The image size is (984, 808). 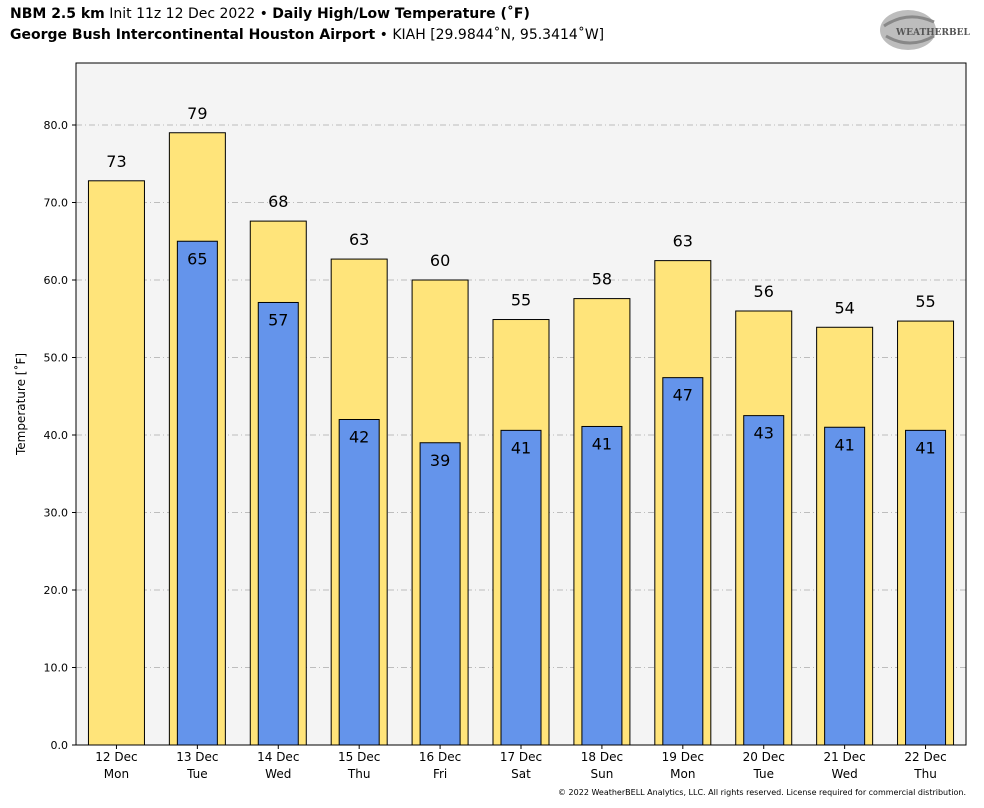 I want to click on low-temp-label: 39, so click(x=440, y=460).